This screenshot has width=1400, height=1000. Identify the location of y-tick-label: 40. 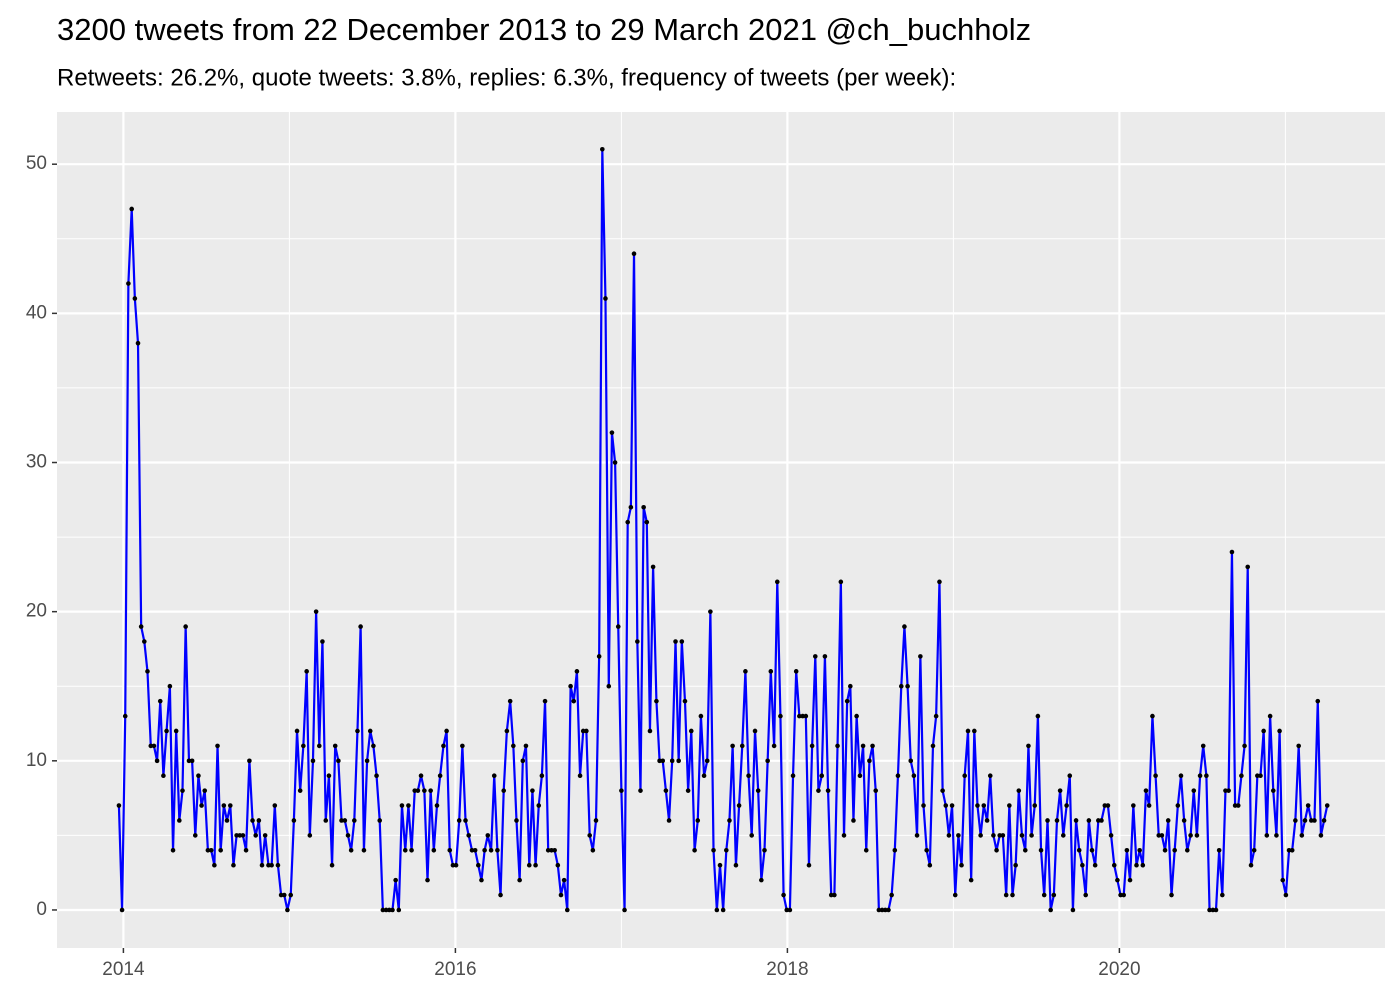
(36, 312).